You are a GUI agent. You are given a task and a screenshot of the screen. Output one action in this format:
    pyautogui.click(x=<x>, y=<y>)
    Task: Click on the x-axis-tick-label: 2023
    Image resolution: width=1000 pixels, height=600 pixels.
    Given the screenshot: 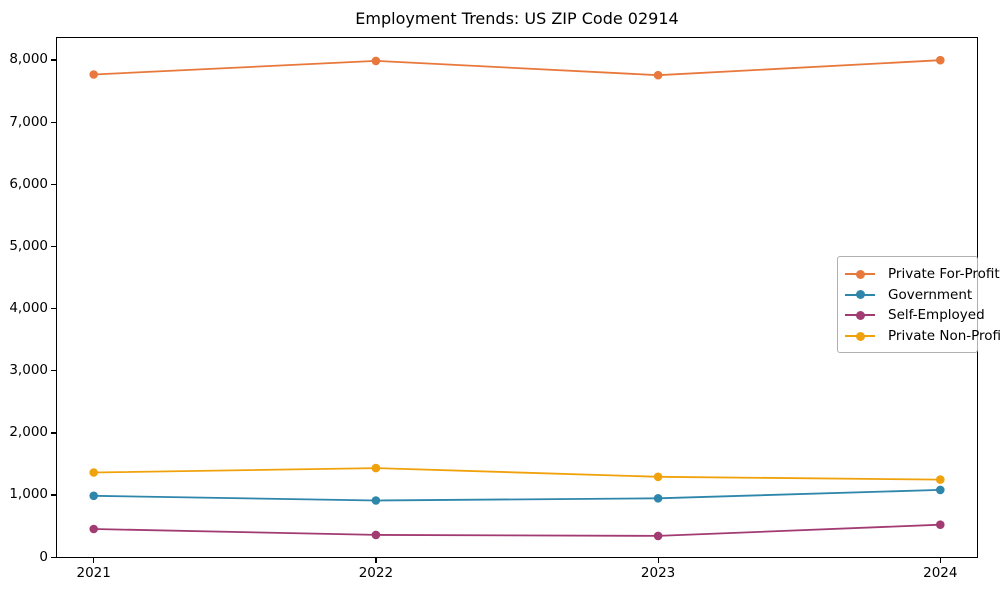 What is the action you would take?
    pyautogui.click(x=658, y=573)
    